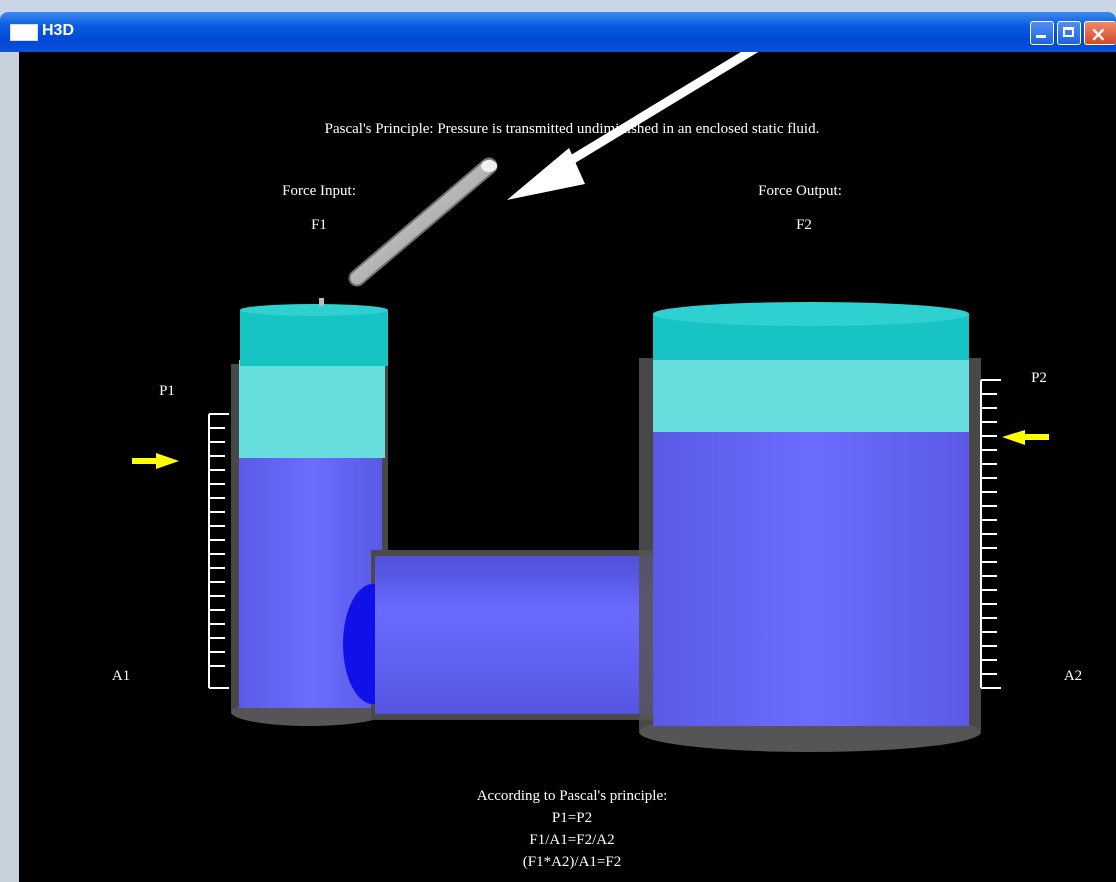 Image resolution: width=1116 pixels, height=882 pixels. What do you see at coordinates (319, 191) in the screenshot?
I see `force-input-label: Force Input:` at bounding box center [319, 191].